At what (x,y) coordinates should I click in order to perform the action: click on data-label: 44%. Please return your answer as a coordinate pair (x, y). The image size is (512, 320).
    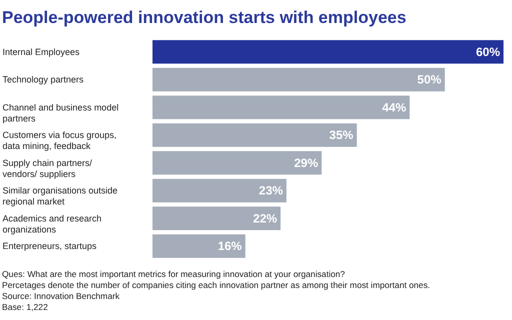
    Looking at the image, I should click on (394, 107).